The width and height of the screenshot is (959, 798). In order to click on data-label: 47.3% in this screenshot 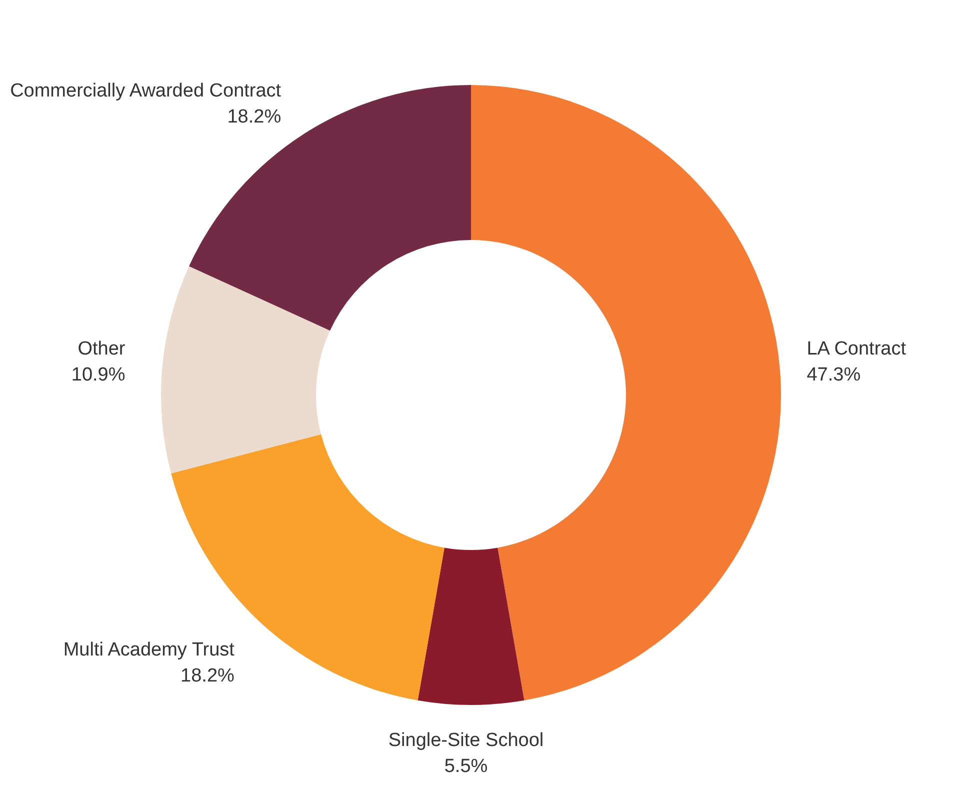, I will do `click(833, 375)`.